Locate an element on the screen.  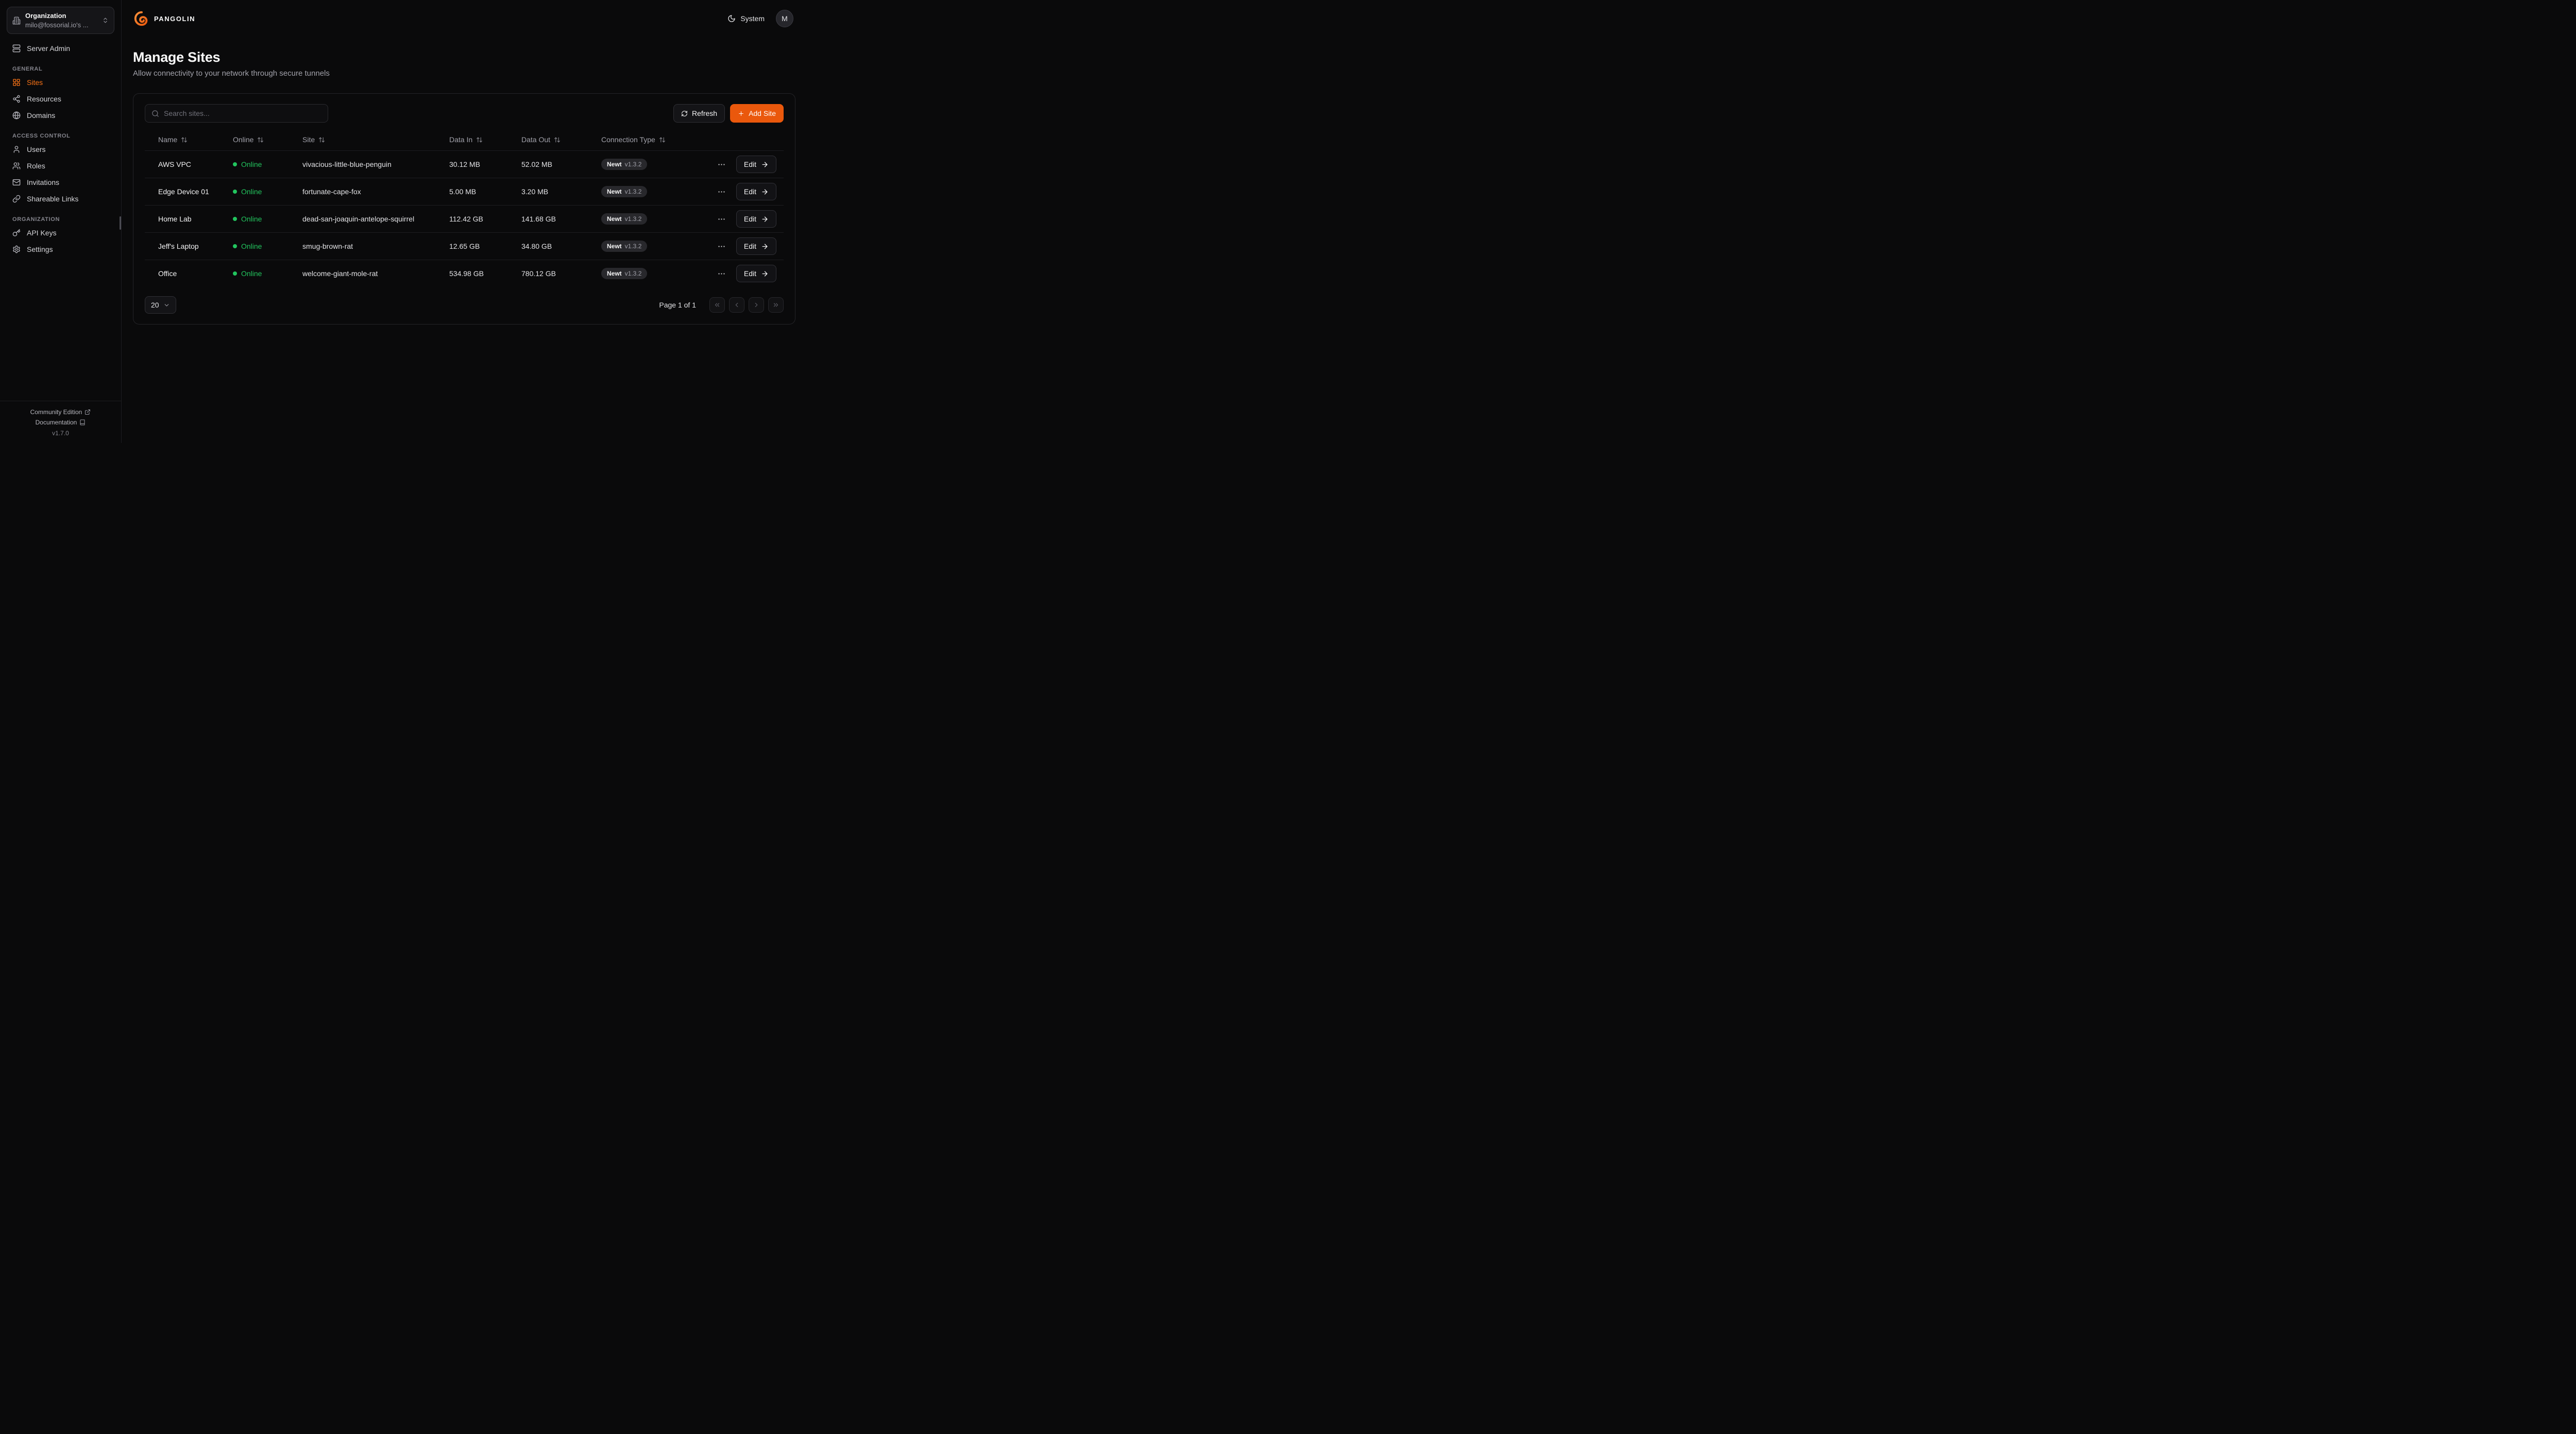
sidebar-item-users: Users is located at coordinates (60, 149).